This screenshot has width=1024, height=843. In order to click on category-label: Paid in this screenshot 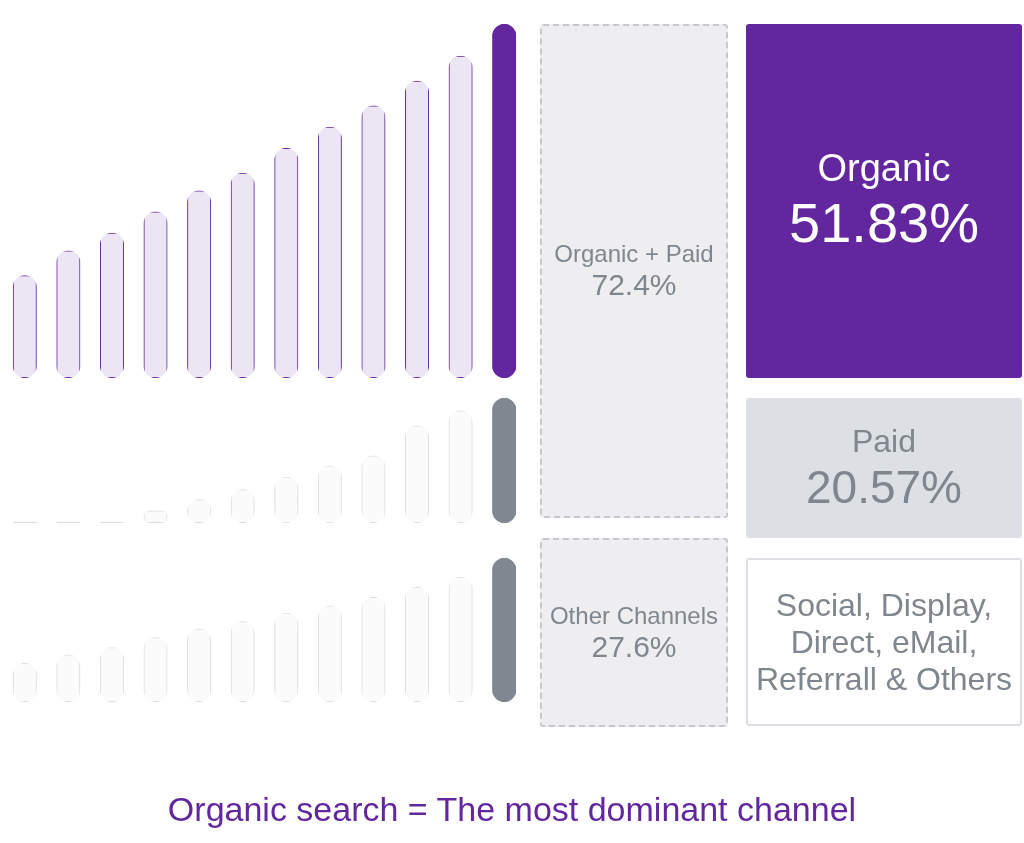, I will do `click(883, 441)`.